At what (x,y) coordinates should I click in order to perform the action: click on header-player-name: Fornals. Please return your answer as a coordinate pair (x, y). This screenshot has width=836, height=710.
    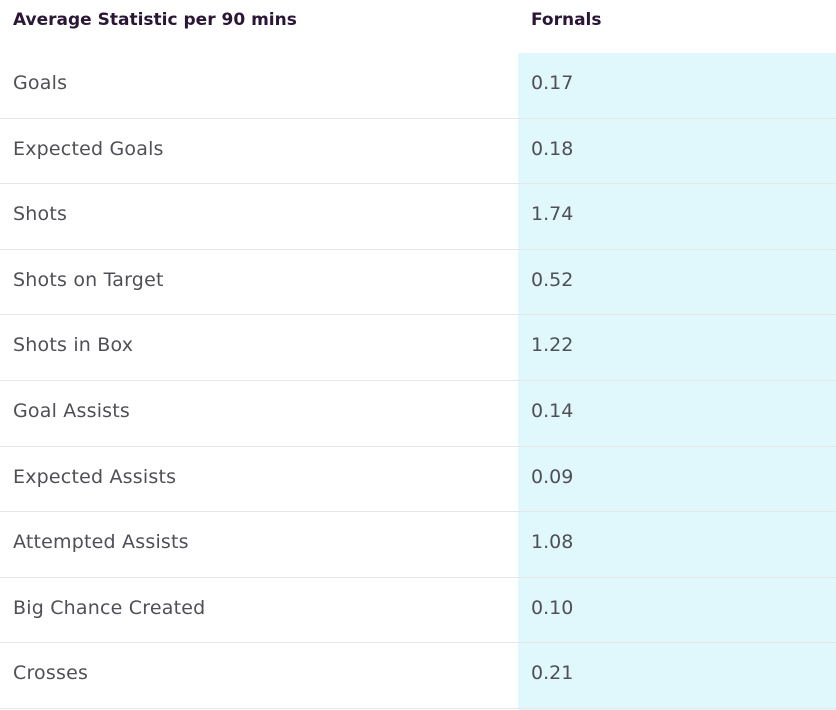
    Looking at the image, I should click on (566, 20).